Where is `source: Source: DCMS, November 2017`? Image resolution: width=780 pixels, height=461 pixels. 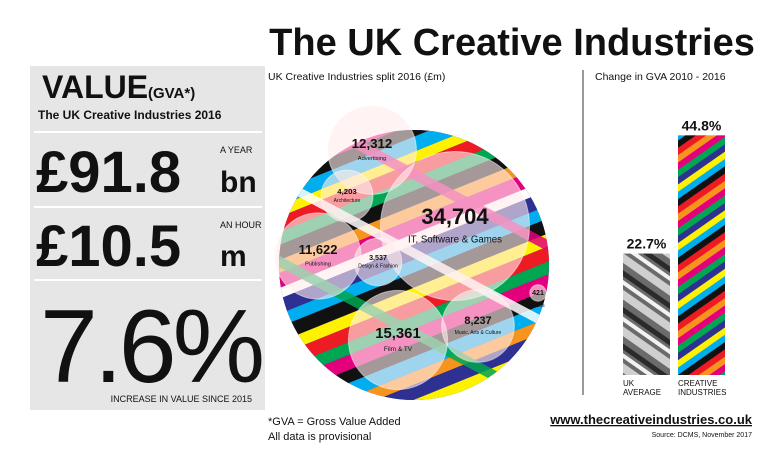 source: Source: DCMS, November 2017 is located at coordinates (702, 435).